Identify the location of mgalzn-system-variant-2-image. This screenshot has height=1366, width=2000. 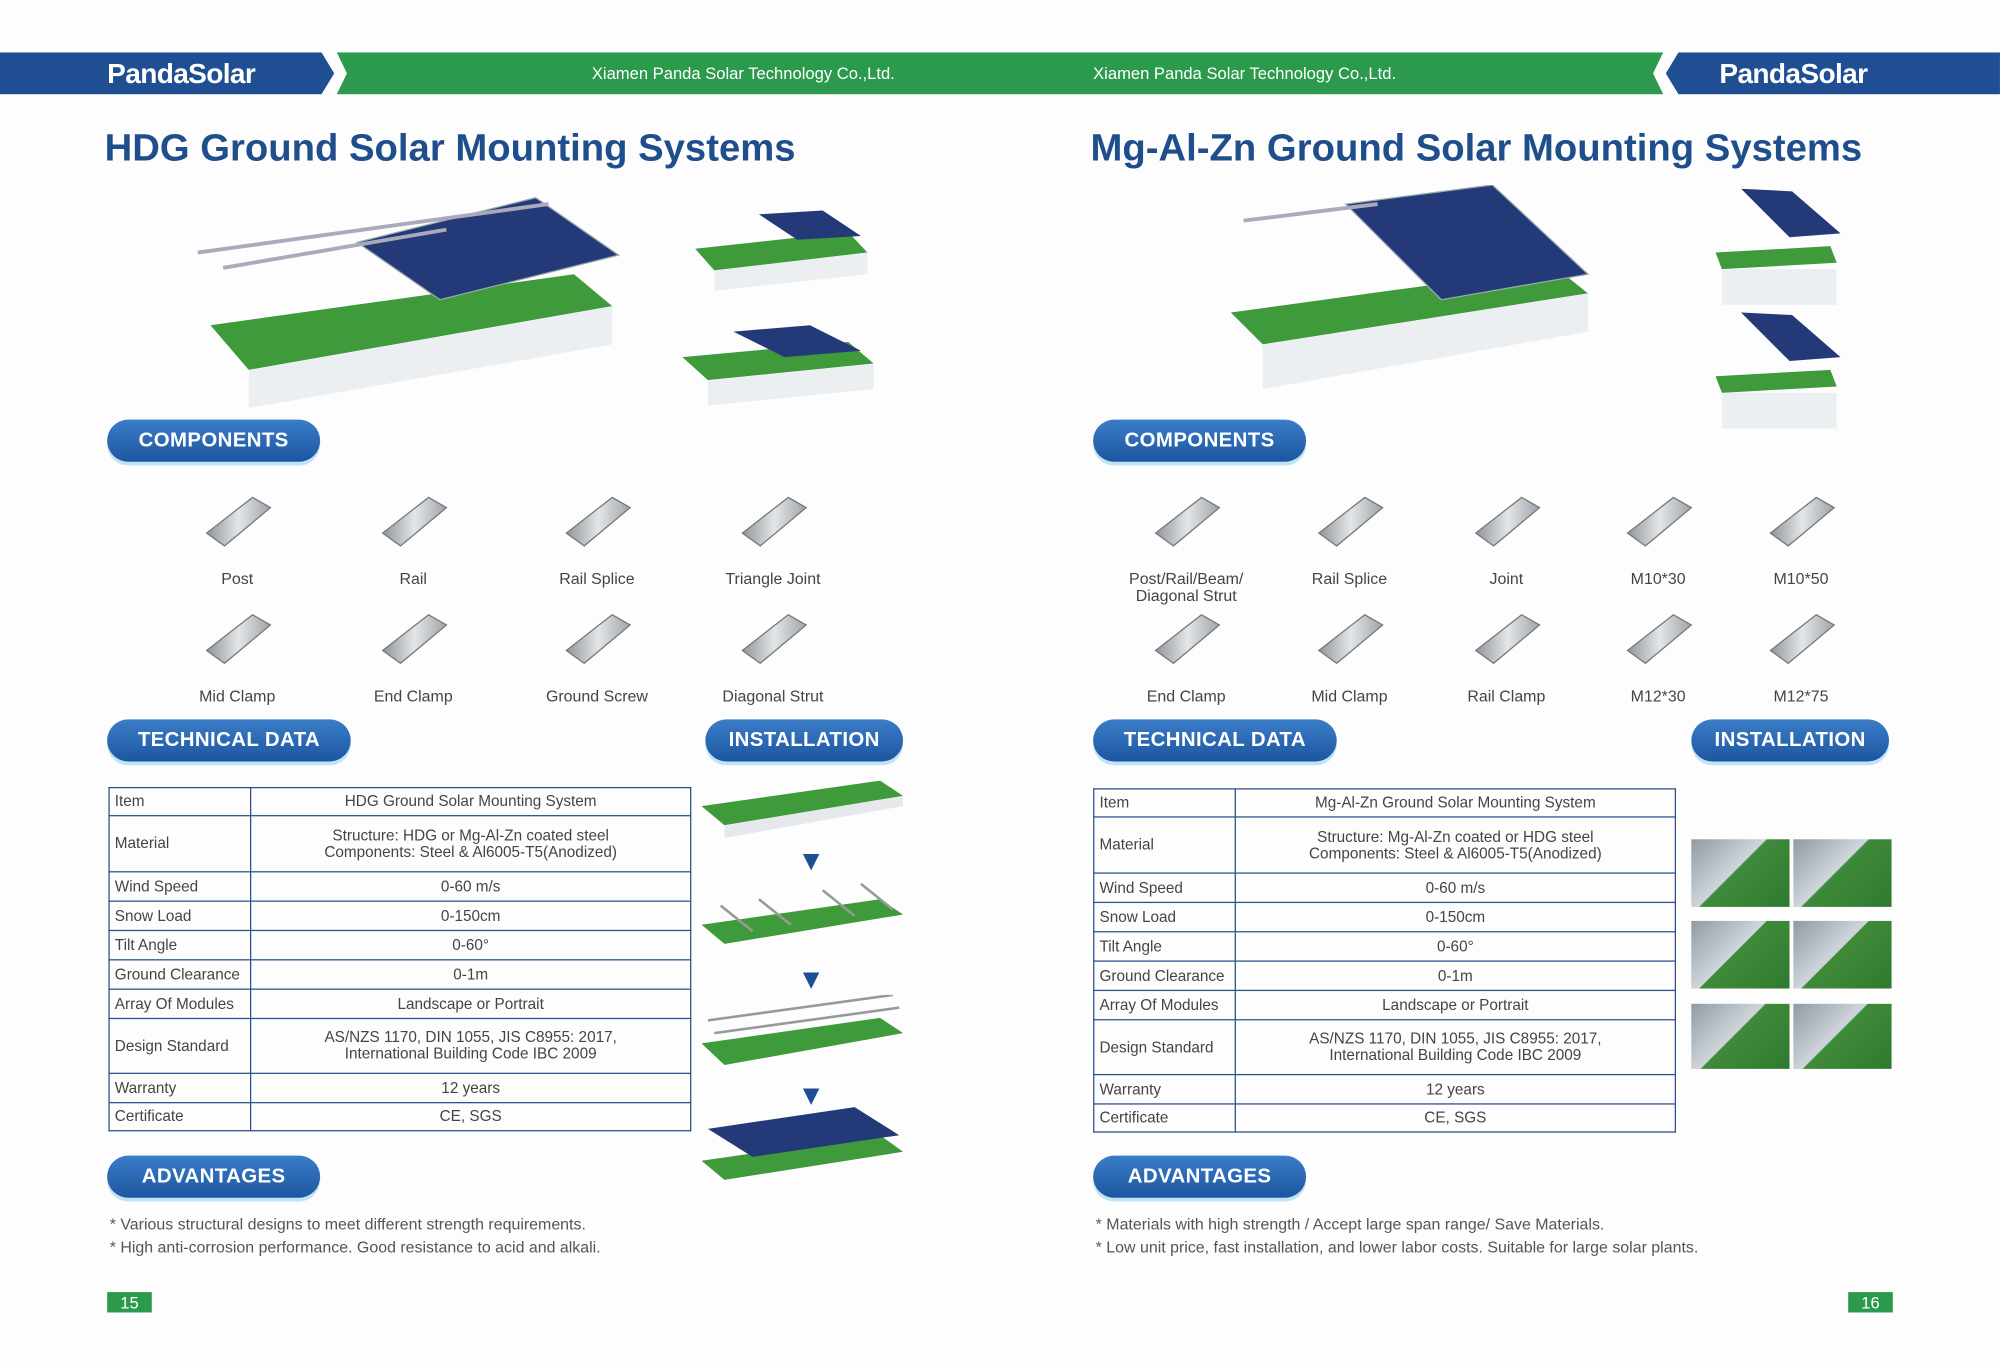
(1778, 370).